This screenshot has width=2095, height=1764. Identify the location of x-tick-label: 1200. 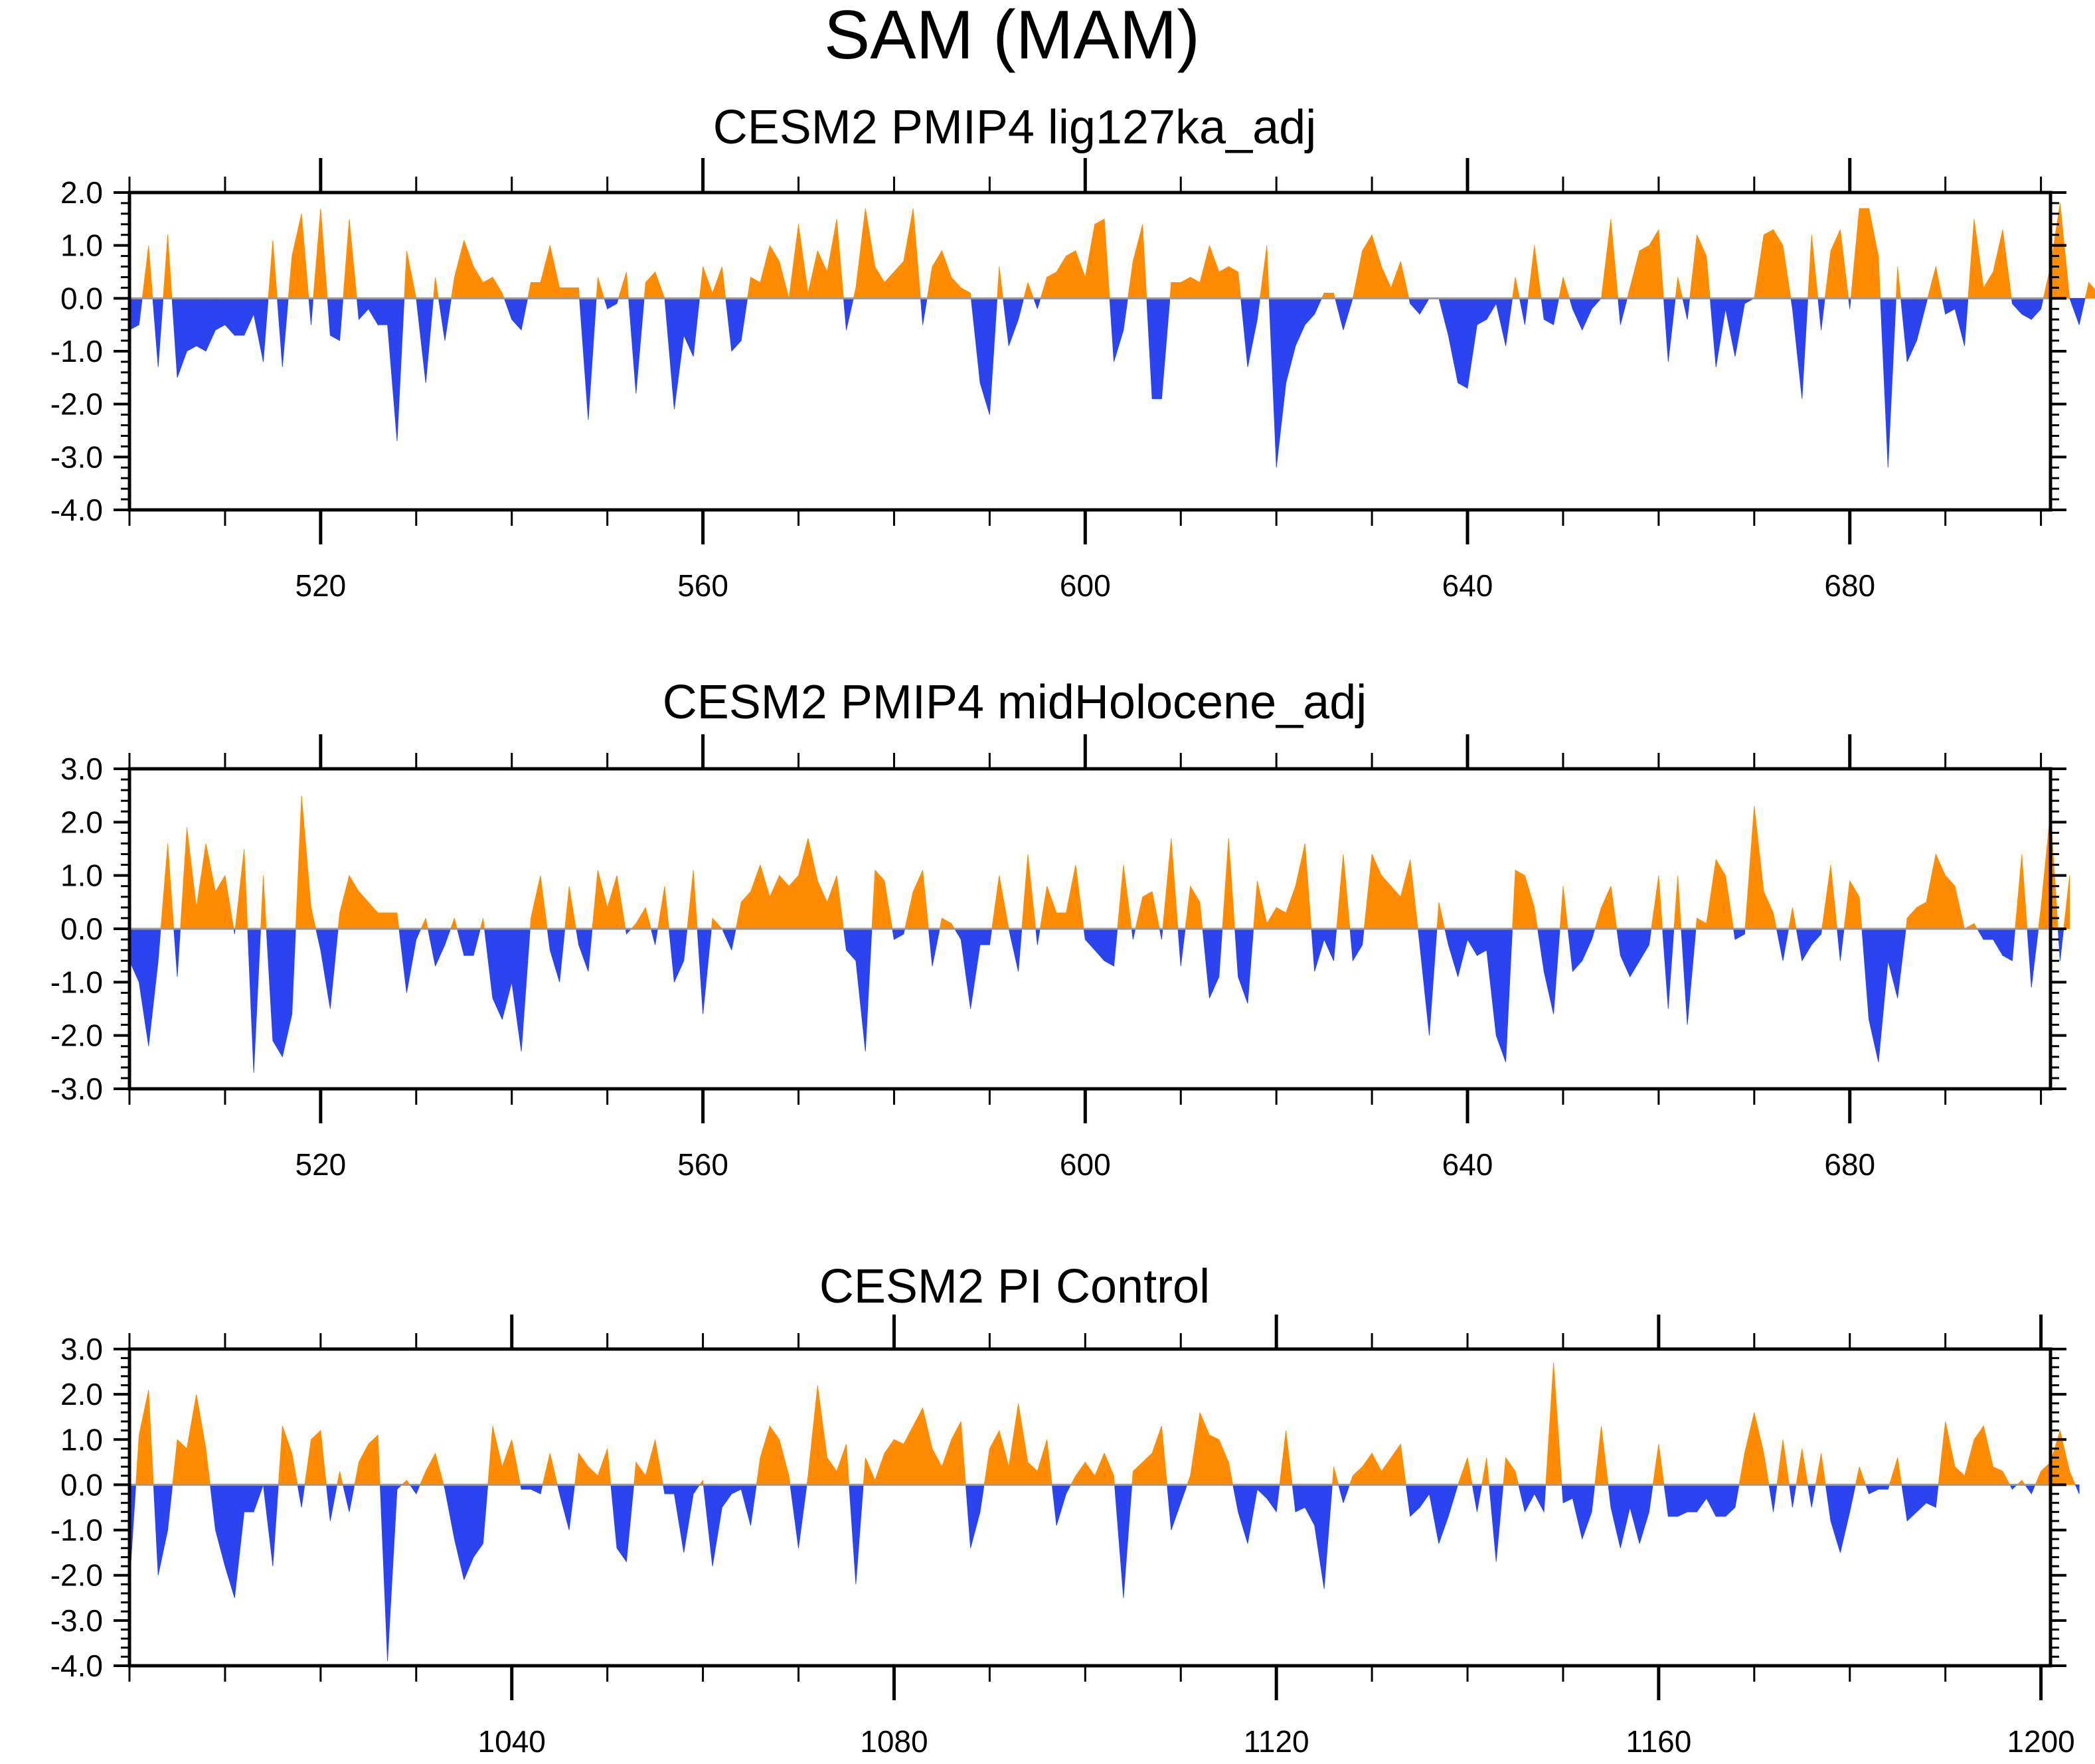
(2040, 1741).